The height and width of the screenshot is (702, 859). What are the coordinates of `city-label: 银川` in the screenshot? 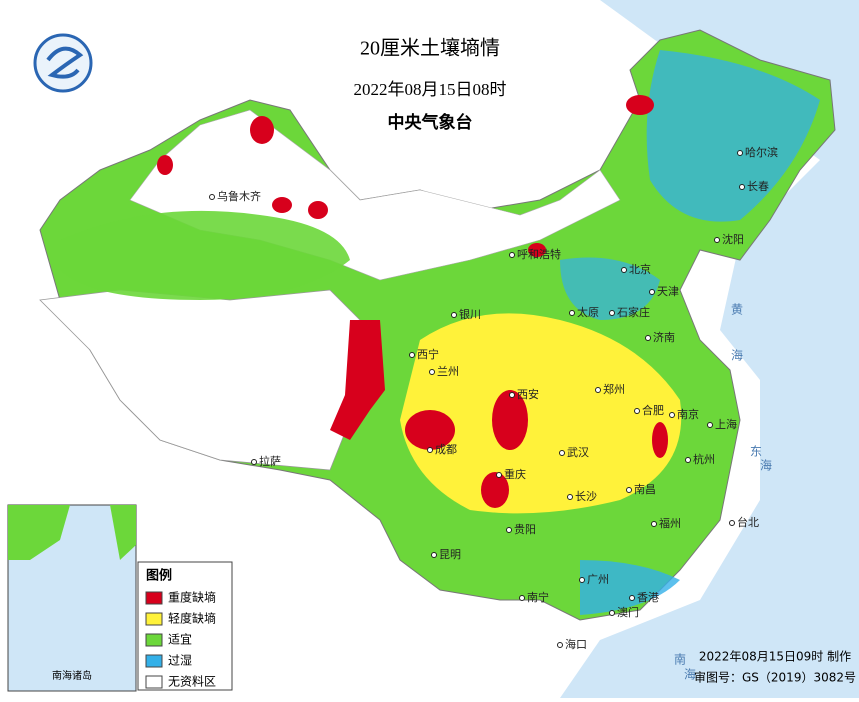 It's located at (470, 314).